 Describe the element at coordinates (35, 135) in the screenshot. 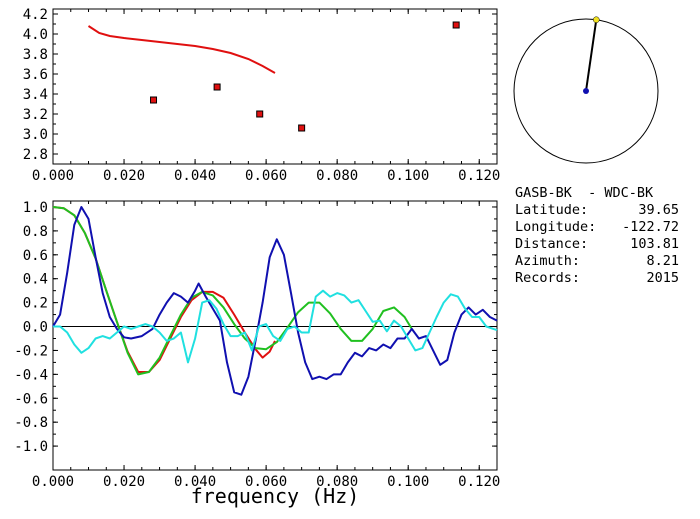

I see `y-tick-label: 3.0` at that location.